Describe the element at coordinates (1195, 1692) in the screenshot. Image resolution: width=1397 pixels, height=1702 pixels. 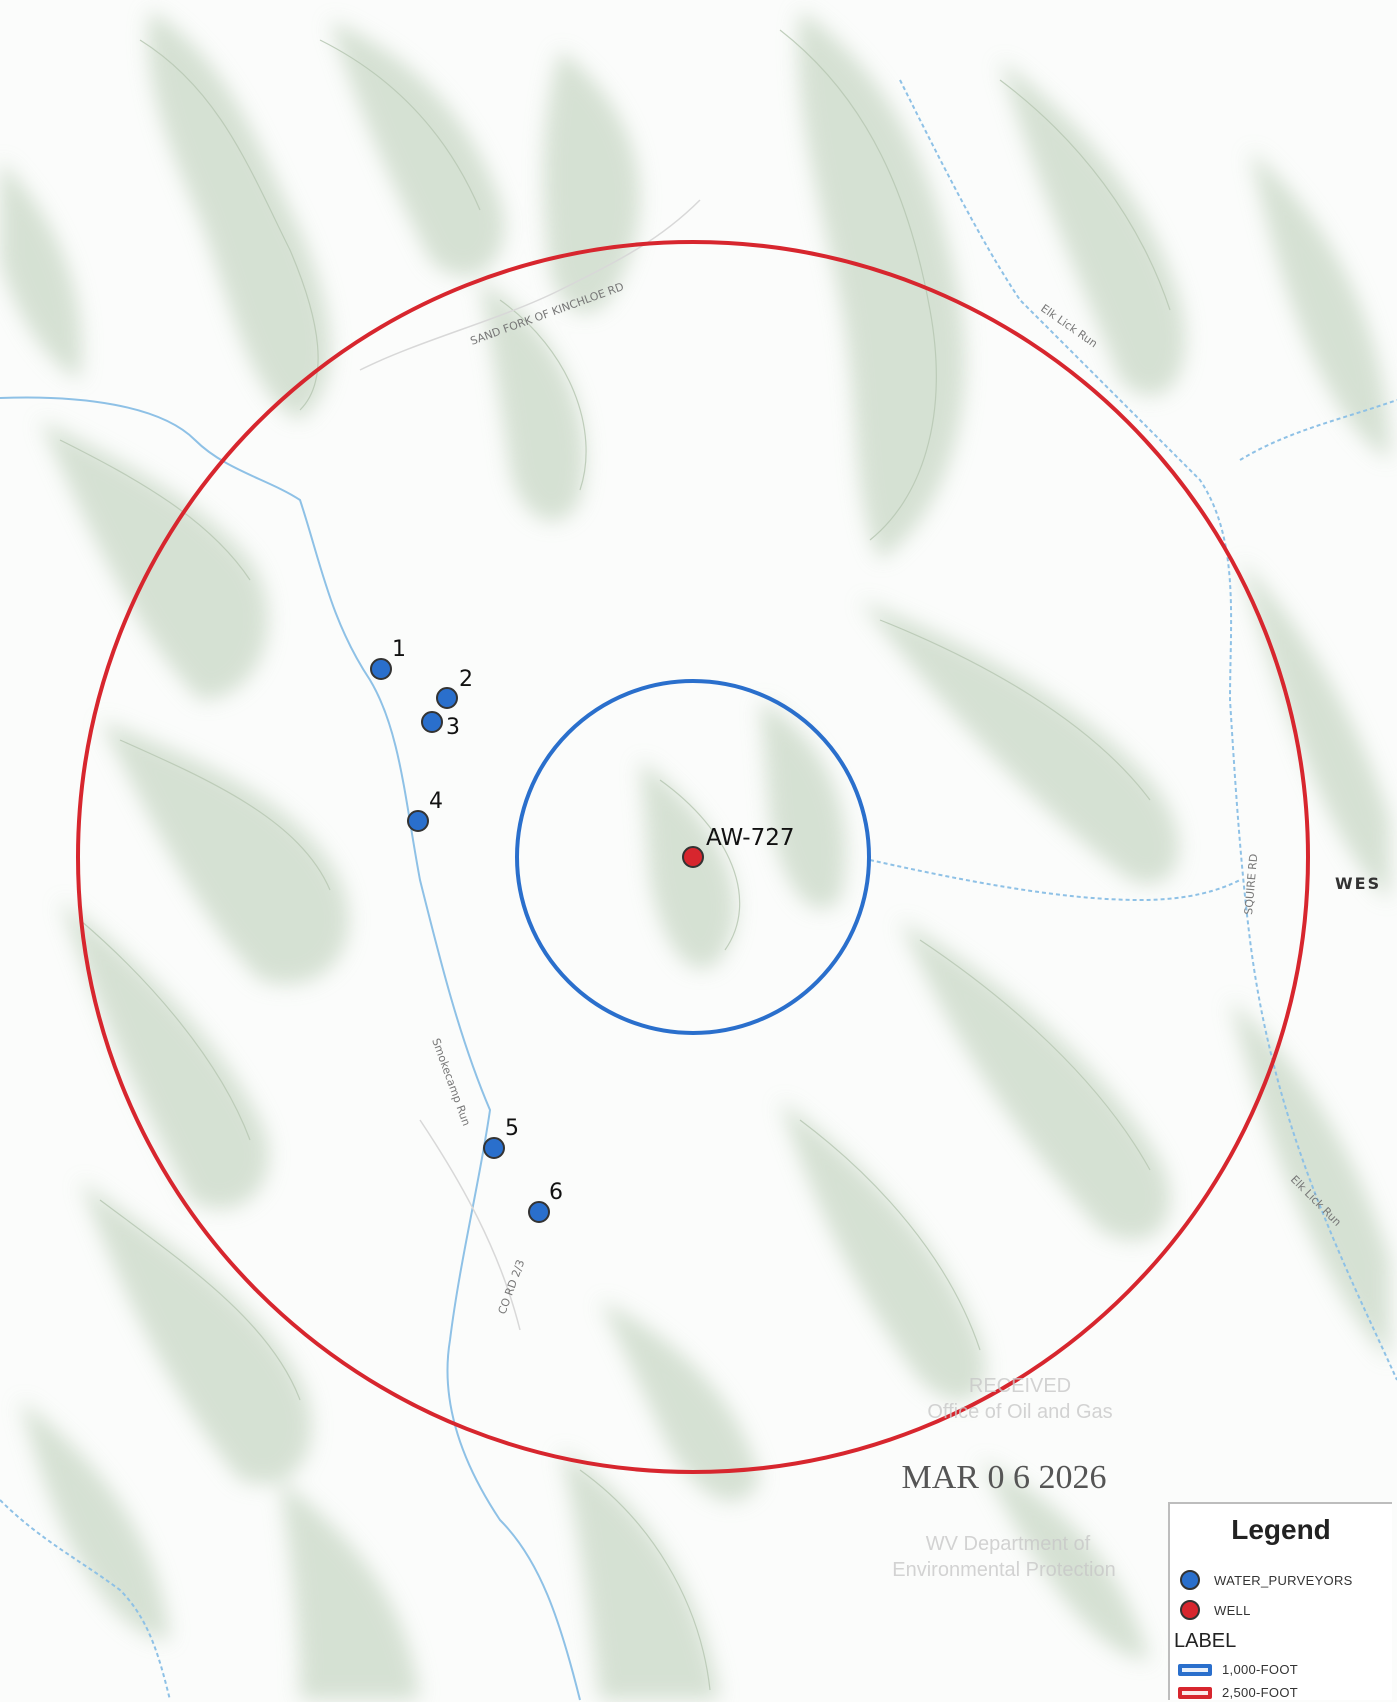
I see `buffer-2500-swatch-icon` at that location.